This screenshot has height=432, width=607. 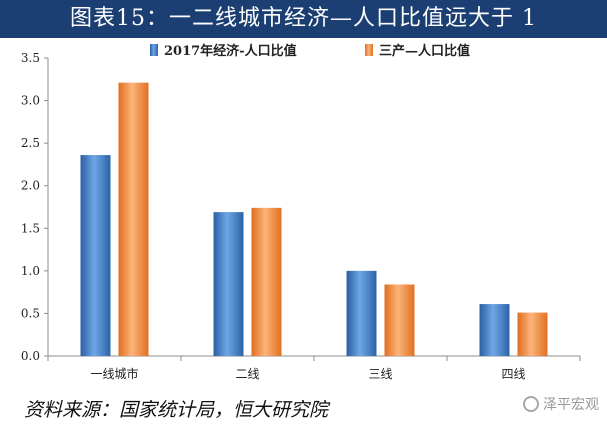 What do you see at coordinates (230, 51) in the screenshot?
I see `legend-label-0: 2017年经济-人口比值` at bounding box center [230, 51].